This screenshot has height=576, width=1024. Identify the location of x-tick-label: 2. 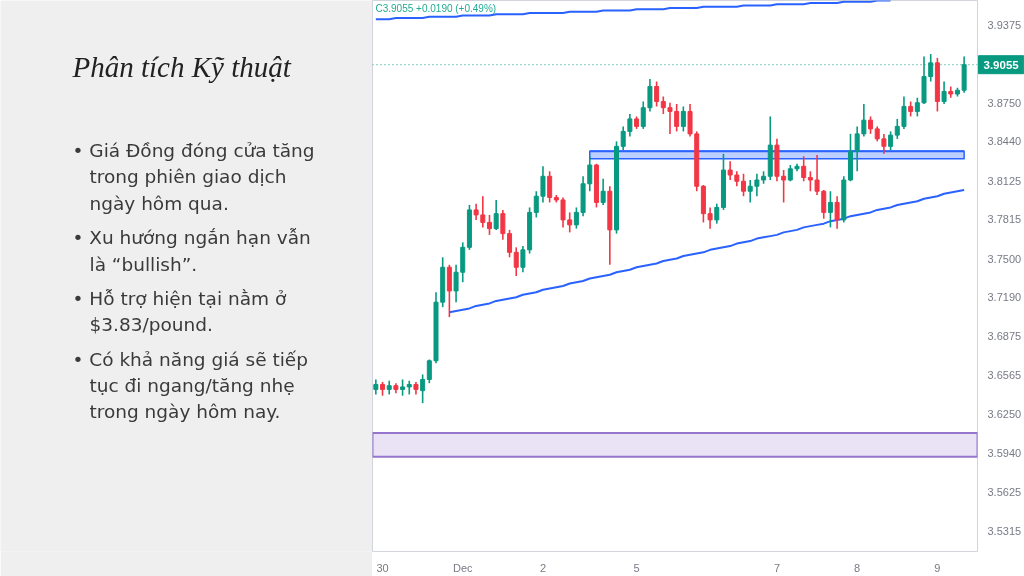
(543, 567).